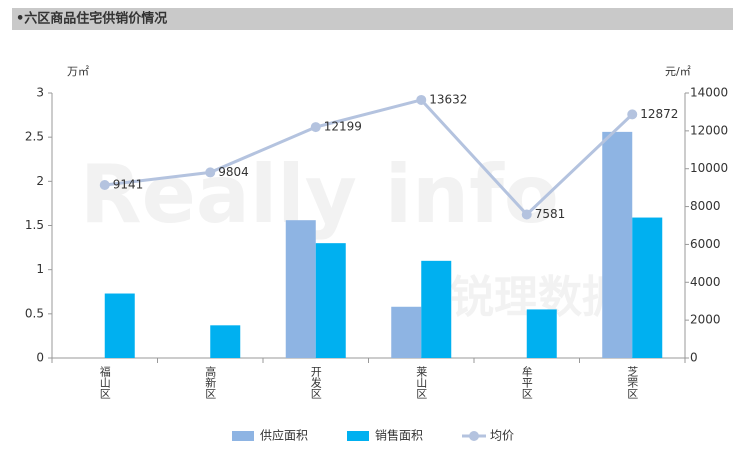  What do you see at coordinates (78, 71) in the screenshot?
I see `y-unit: 万㎡` at bounding box center [78, 71].